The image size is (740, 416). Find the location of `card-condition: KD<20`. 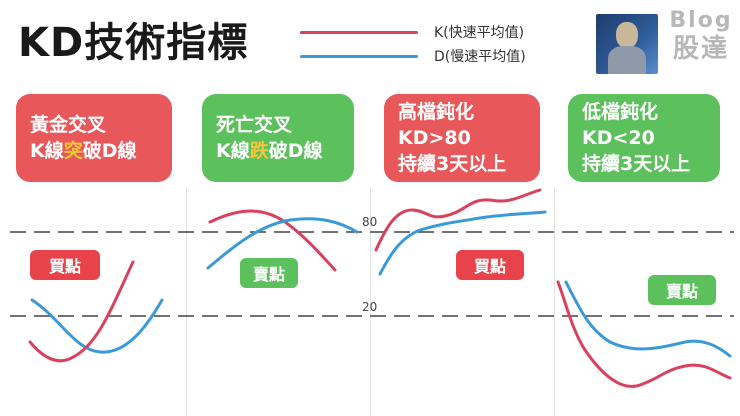

card-condition: KD<20 is located at coordinates (618, 138).